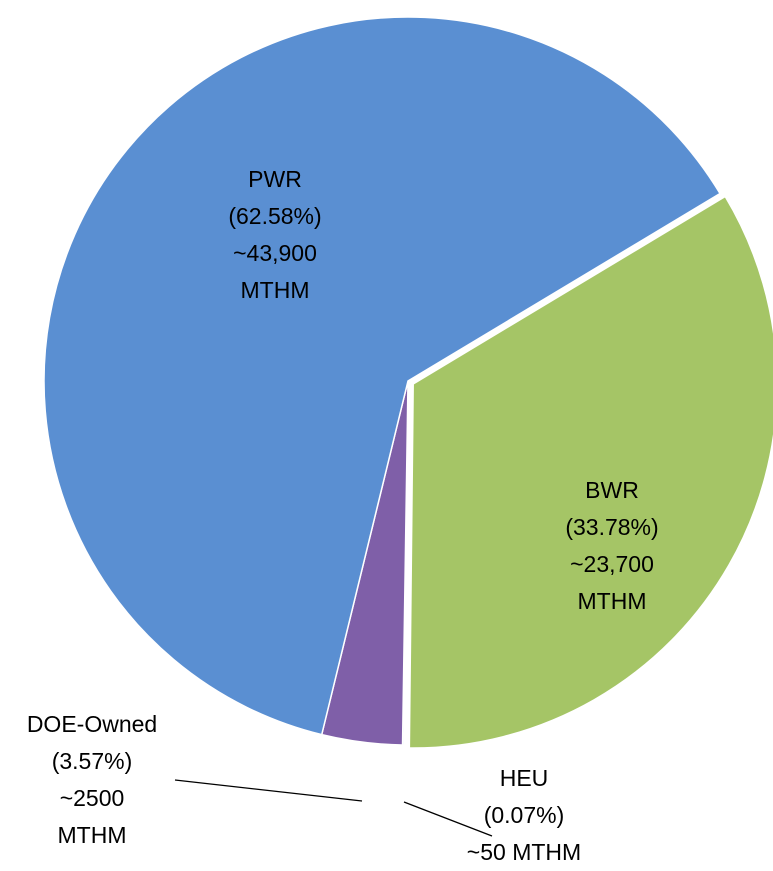 The height and width of the screenshot is (871, 773). What do you see at coordinates (275, 179) in the screenshot?
I see `category-label: PWR` at bounding box center [275, 179].